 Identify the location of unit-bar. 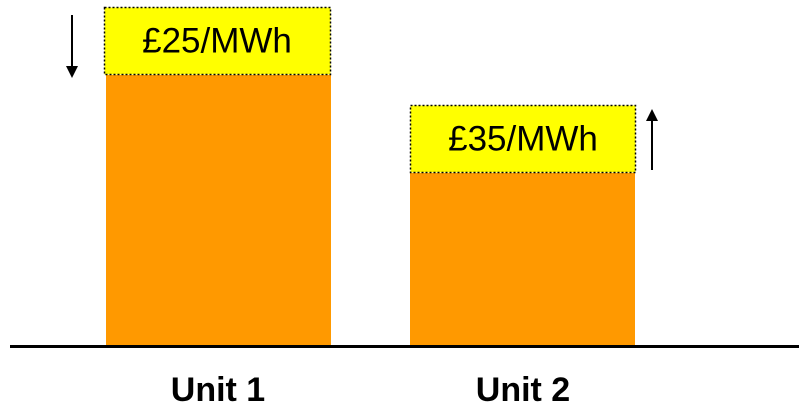
(522, 259).